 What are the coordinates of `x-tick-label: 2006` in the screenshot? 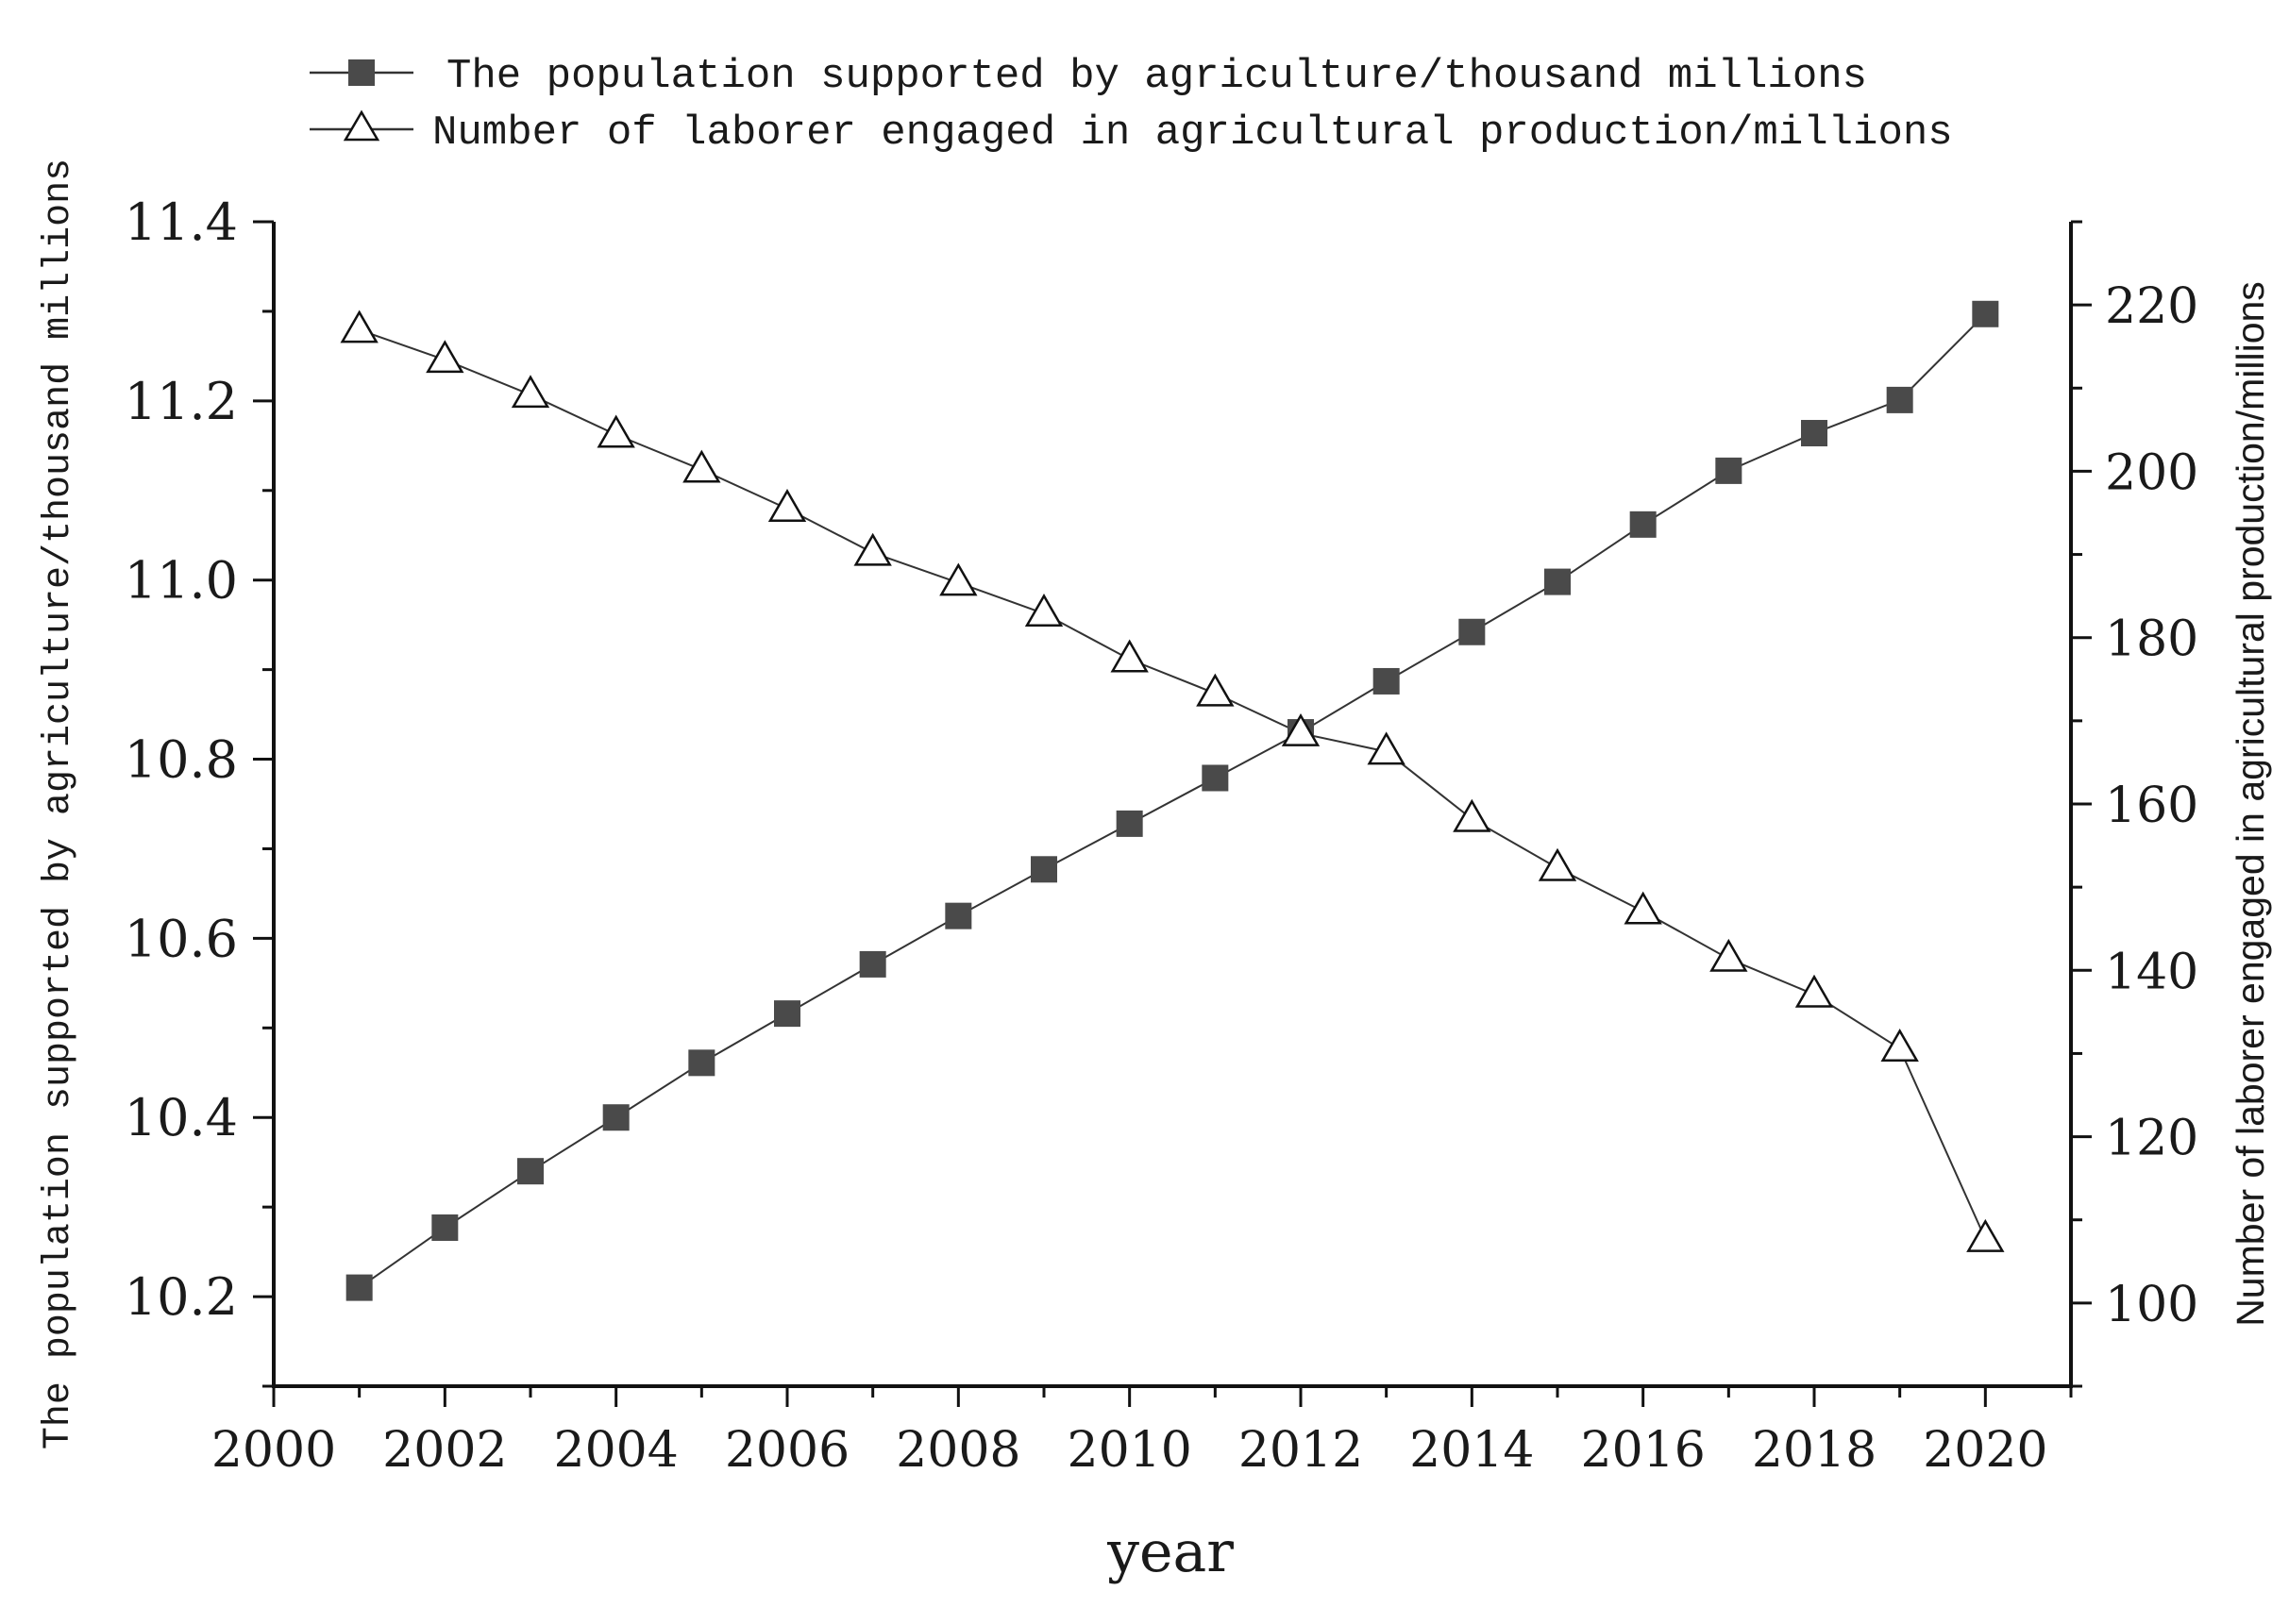 It's located at (787, 1450).